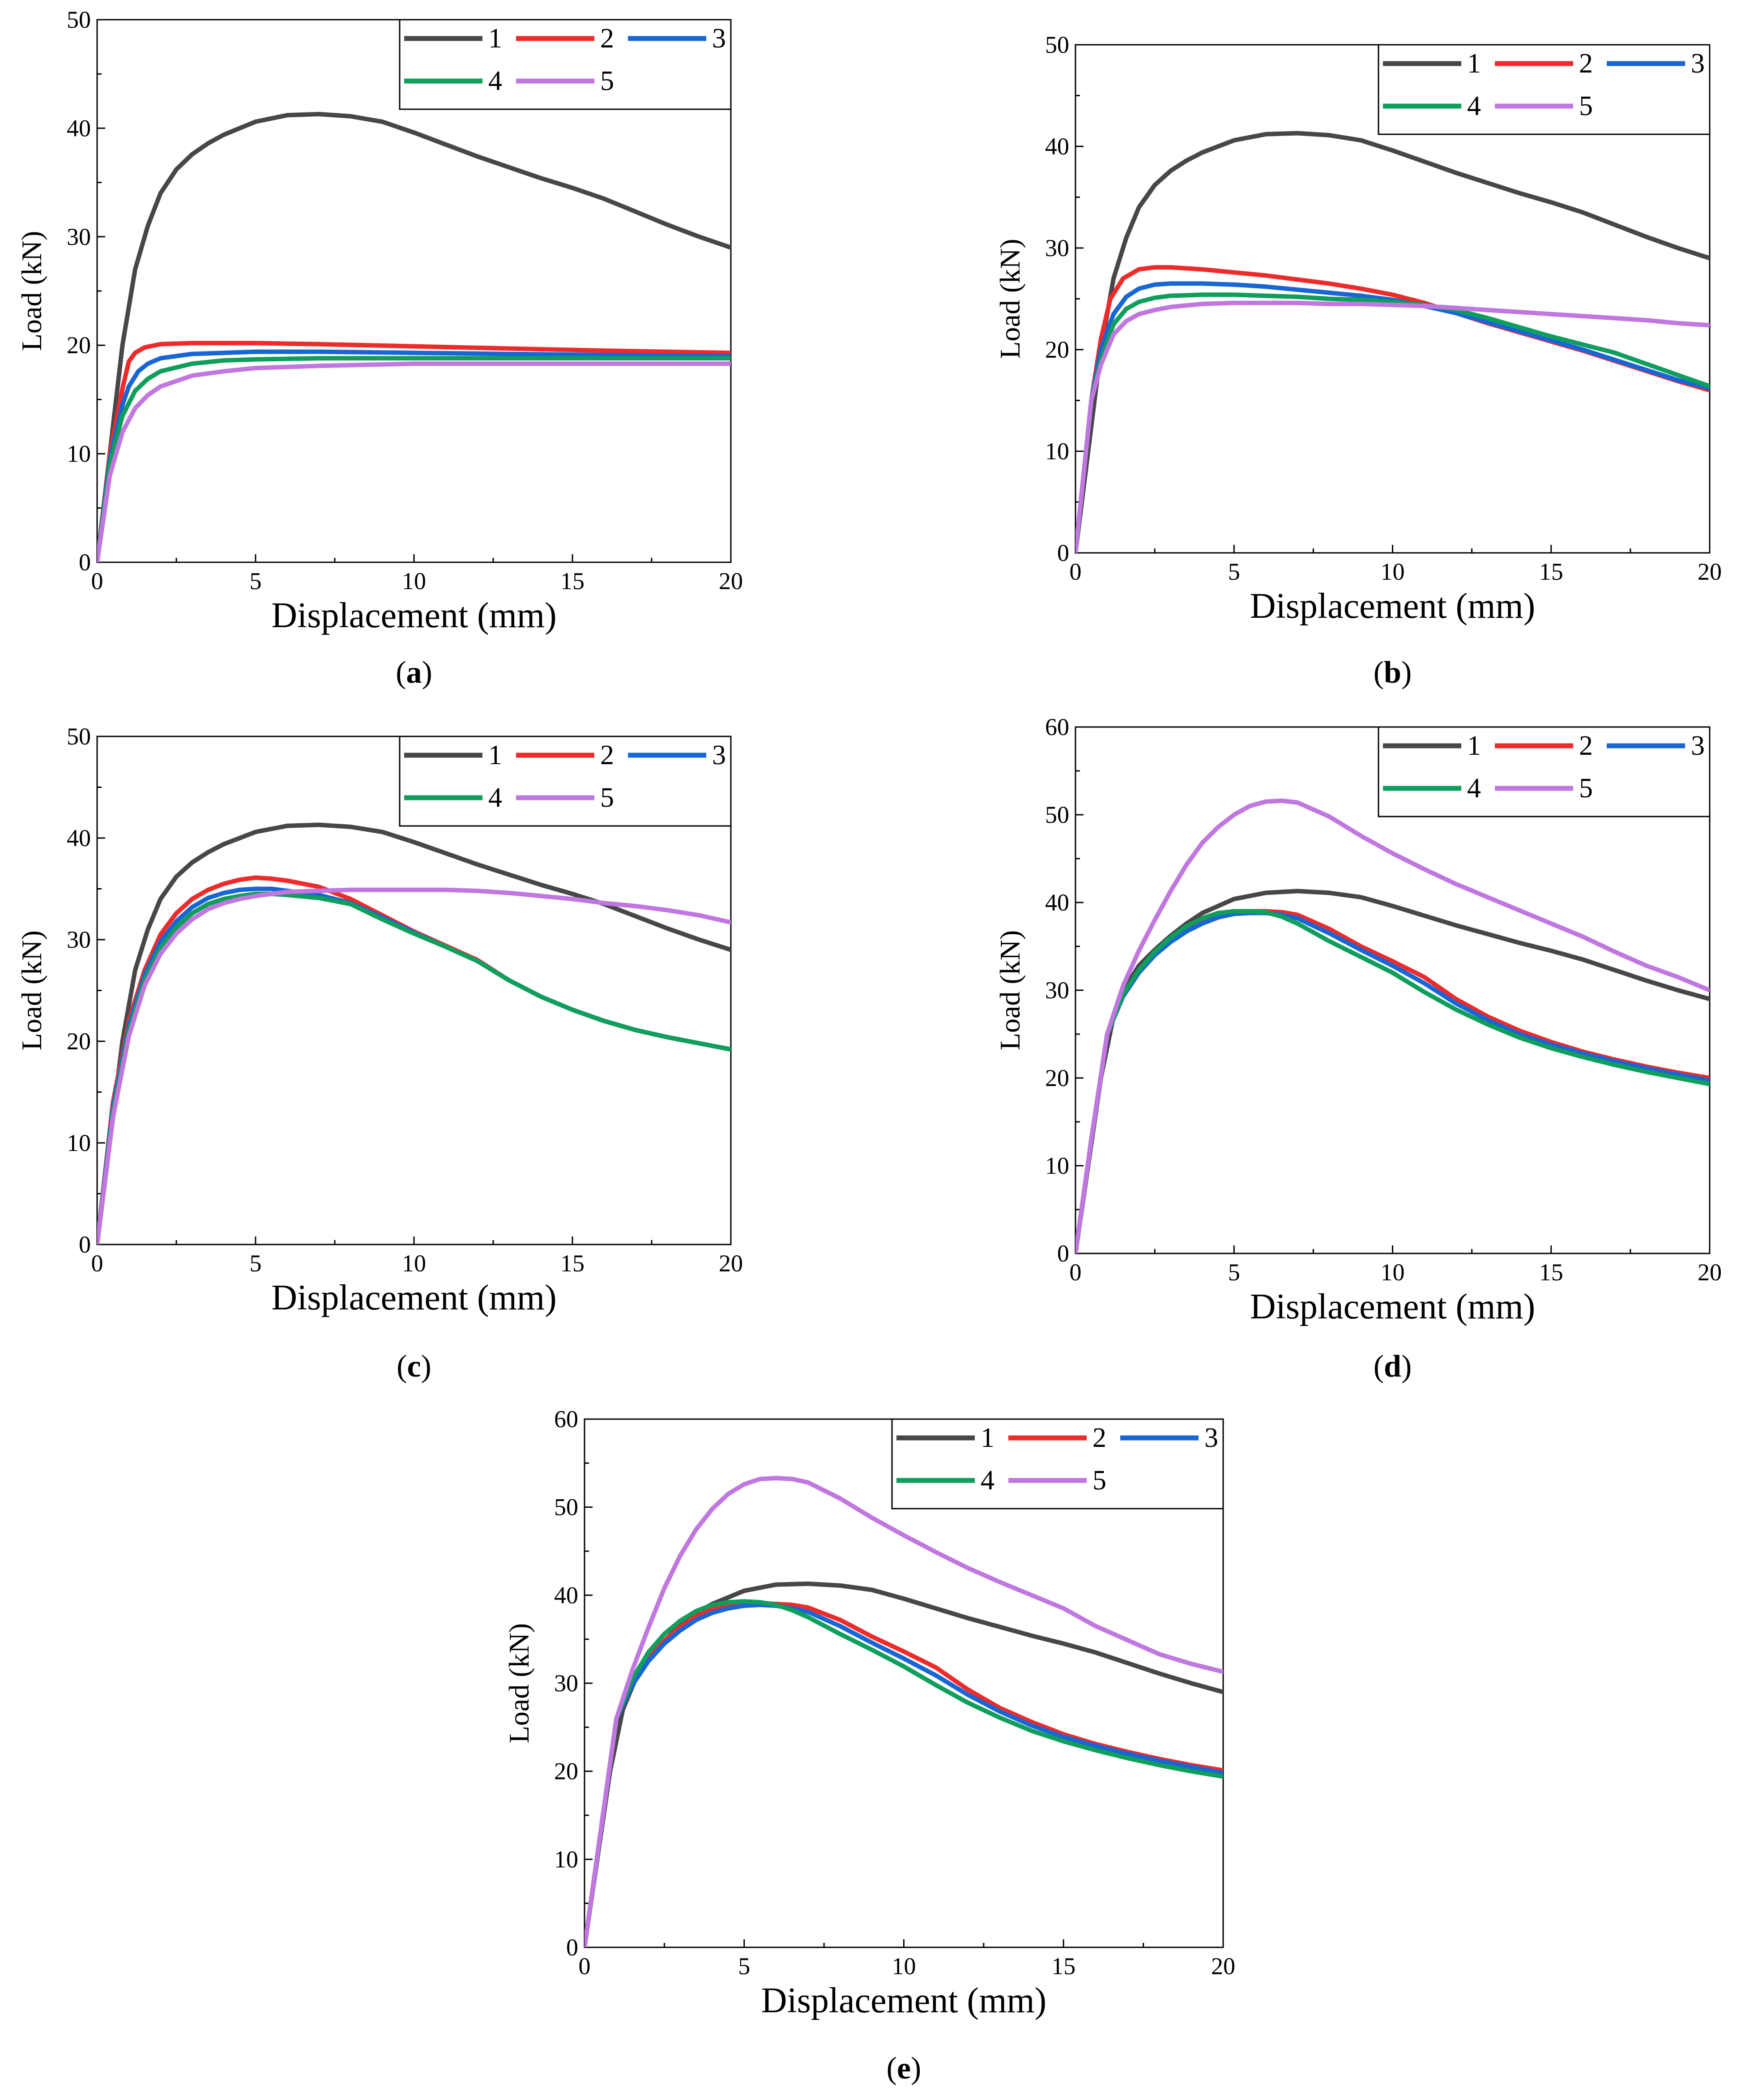 The width and height of the screenshot is (1741, 2100). What do you see at coordinates (1393, 672) in the screenshot?
I see `caption-letter: b` at bounding box center [1393, 672].